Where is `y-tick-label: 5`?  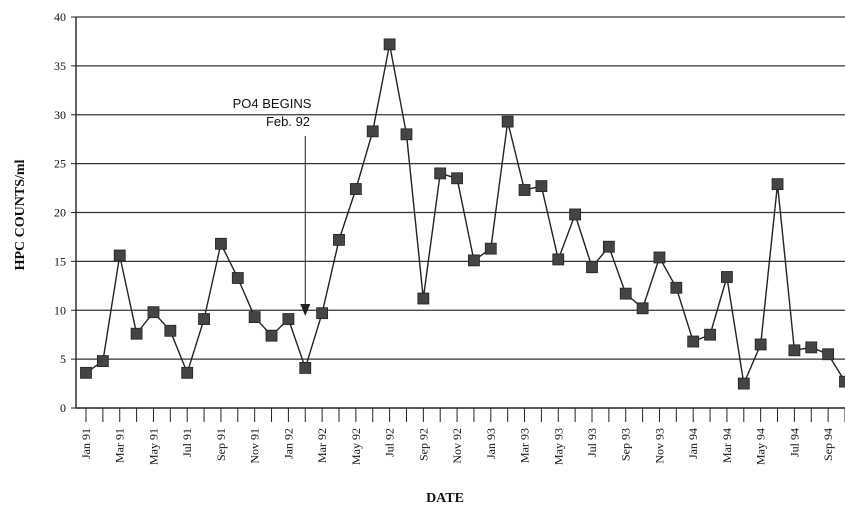 y-tick-label: 5 is located at coordinates (63, 359).